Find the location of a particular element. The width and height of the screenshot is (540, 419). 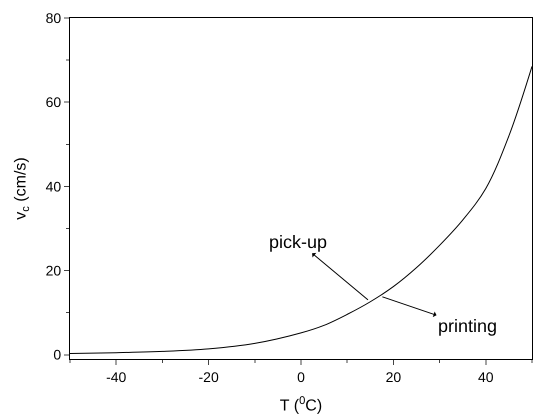

y-tick-label: 20 is located at coordinates (54, 270).